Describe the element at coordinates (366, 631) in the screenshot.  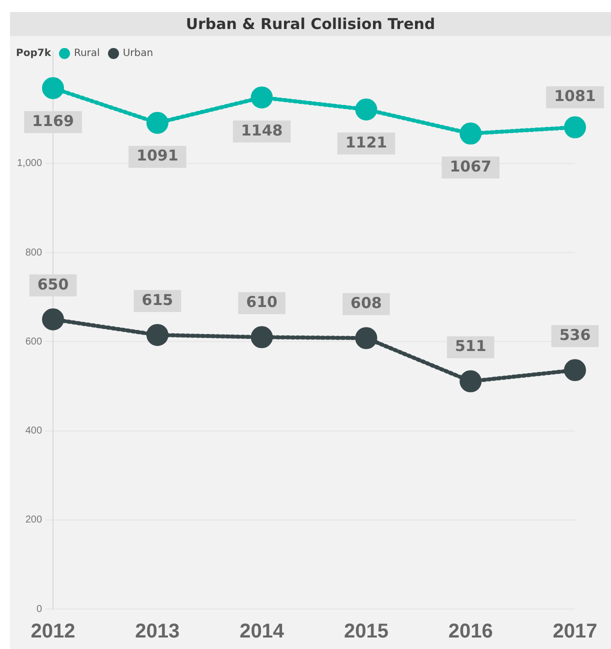
I see `x-tick-label: 2015` at that location.